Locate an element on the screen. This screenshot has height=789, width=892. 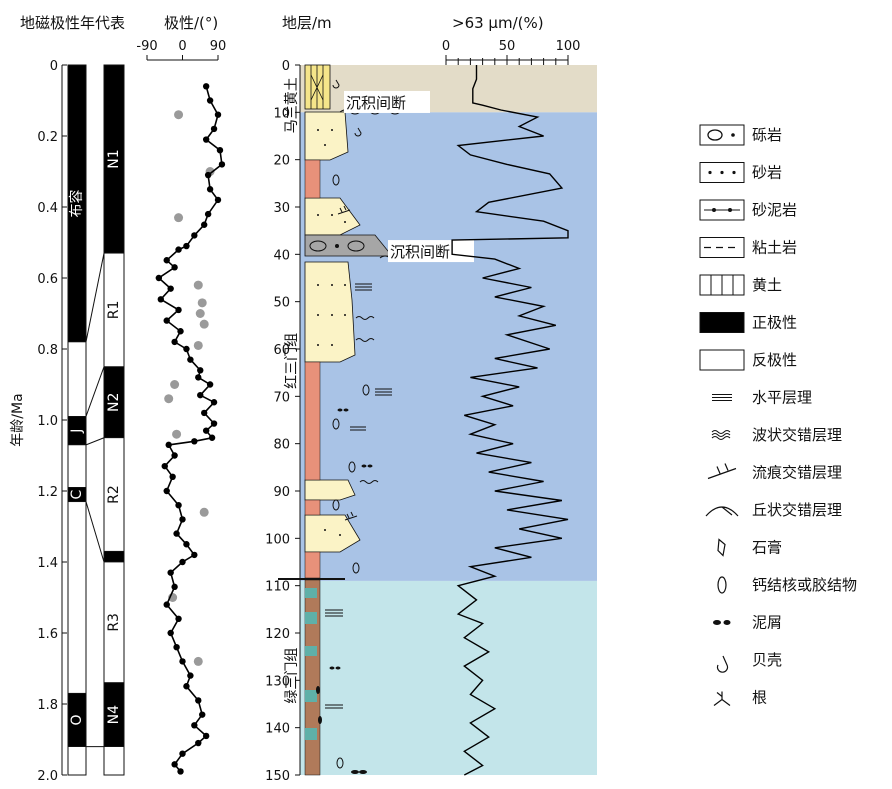
legend-label: 根 is located at coordinates (759, 698).